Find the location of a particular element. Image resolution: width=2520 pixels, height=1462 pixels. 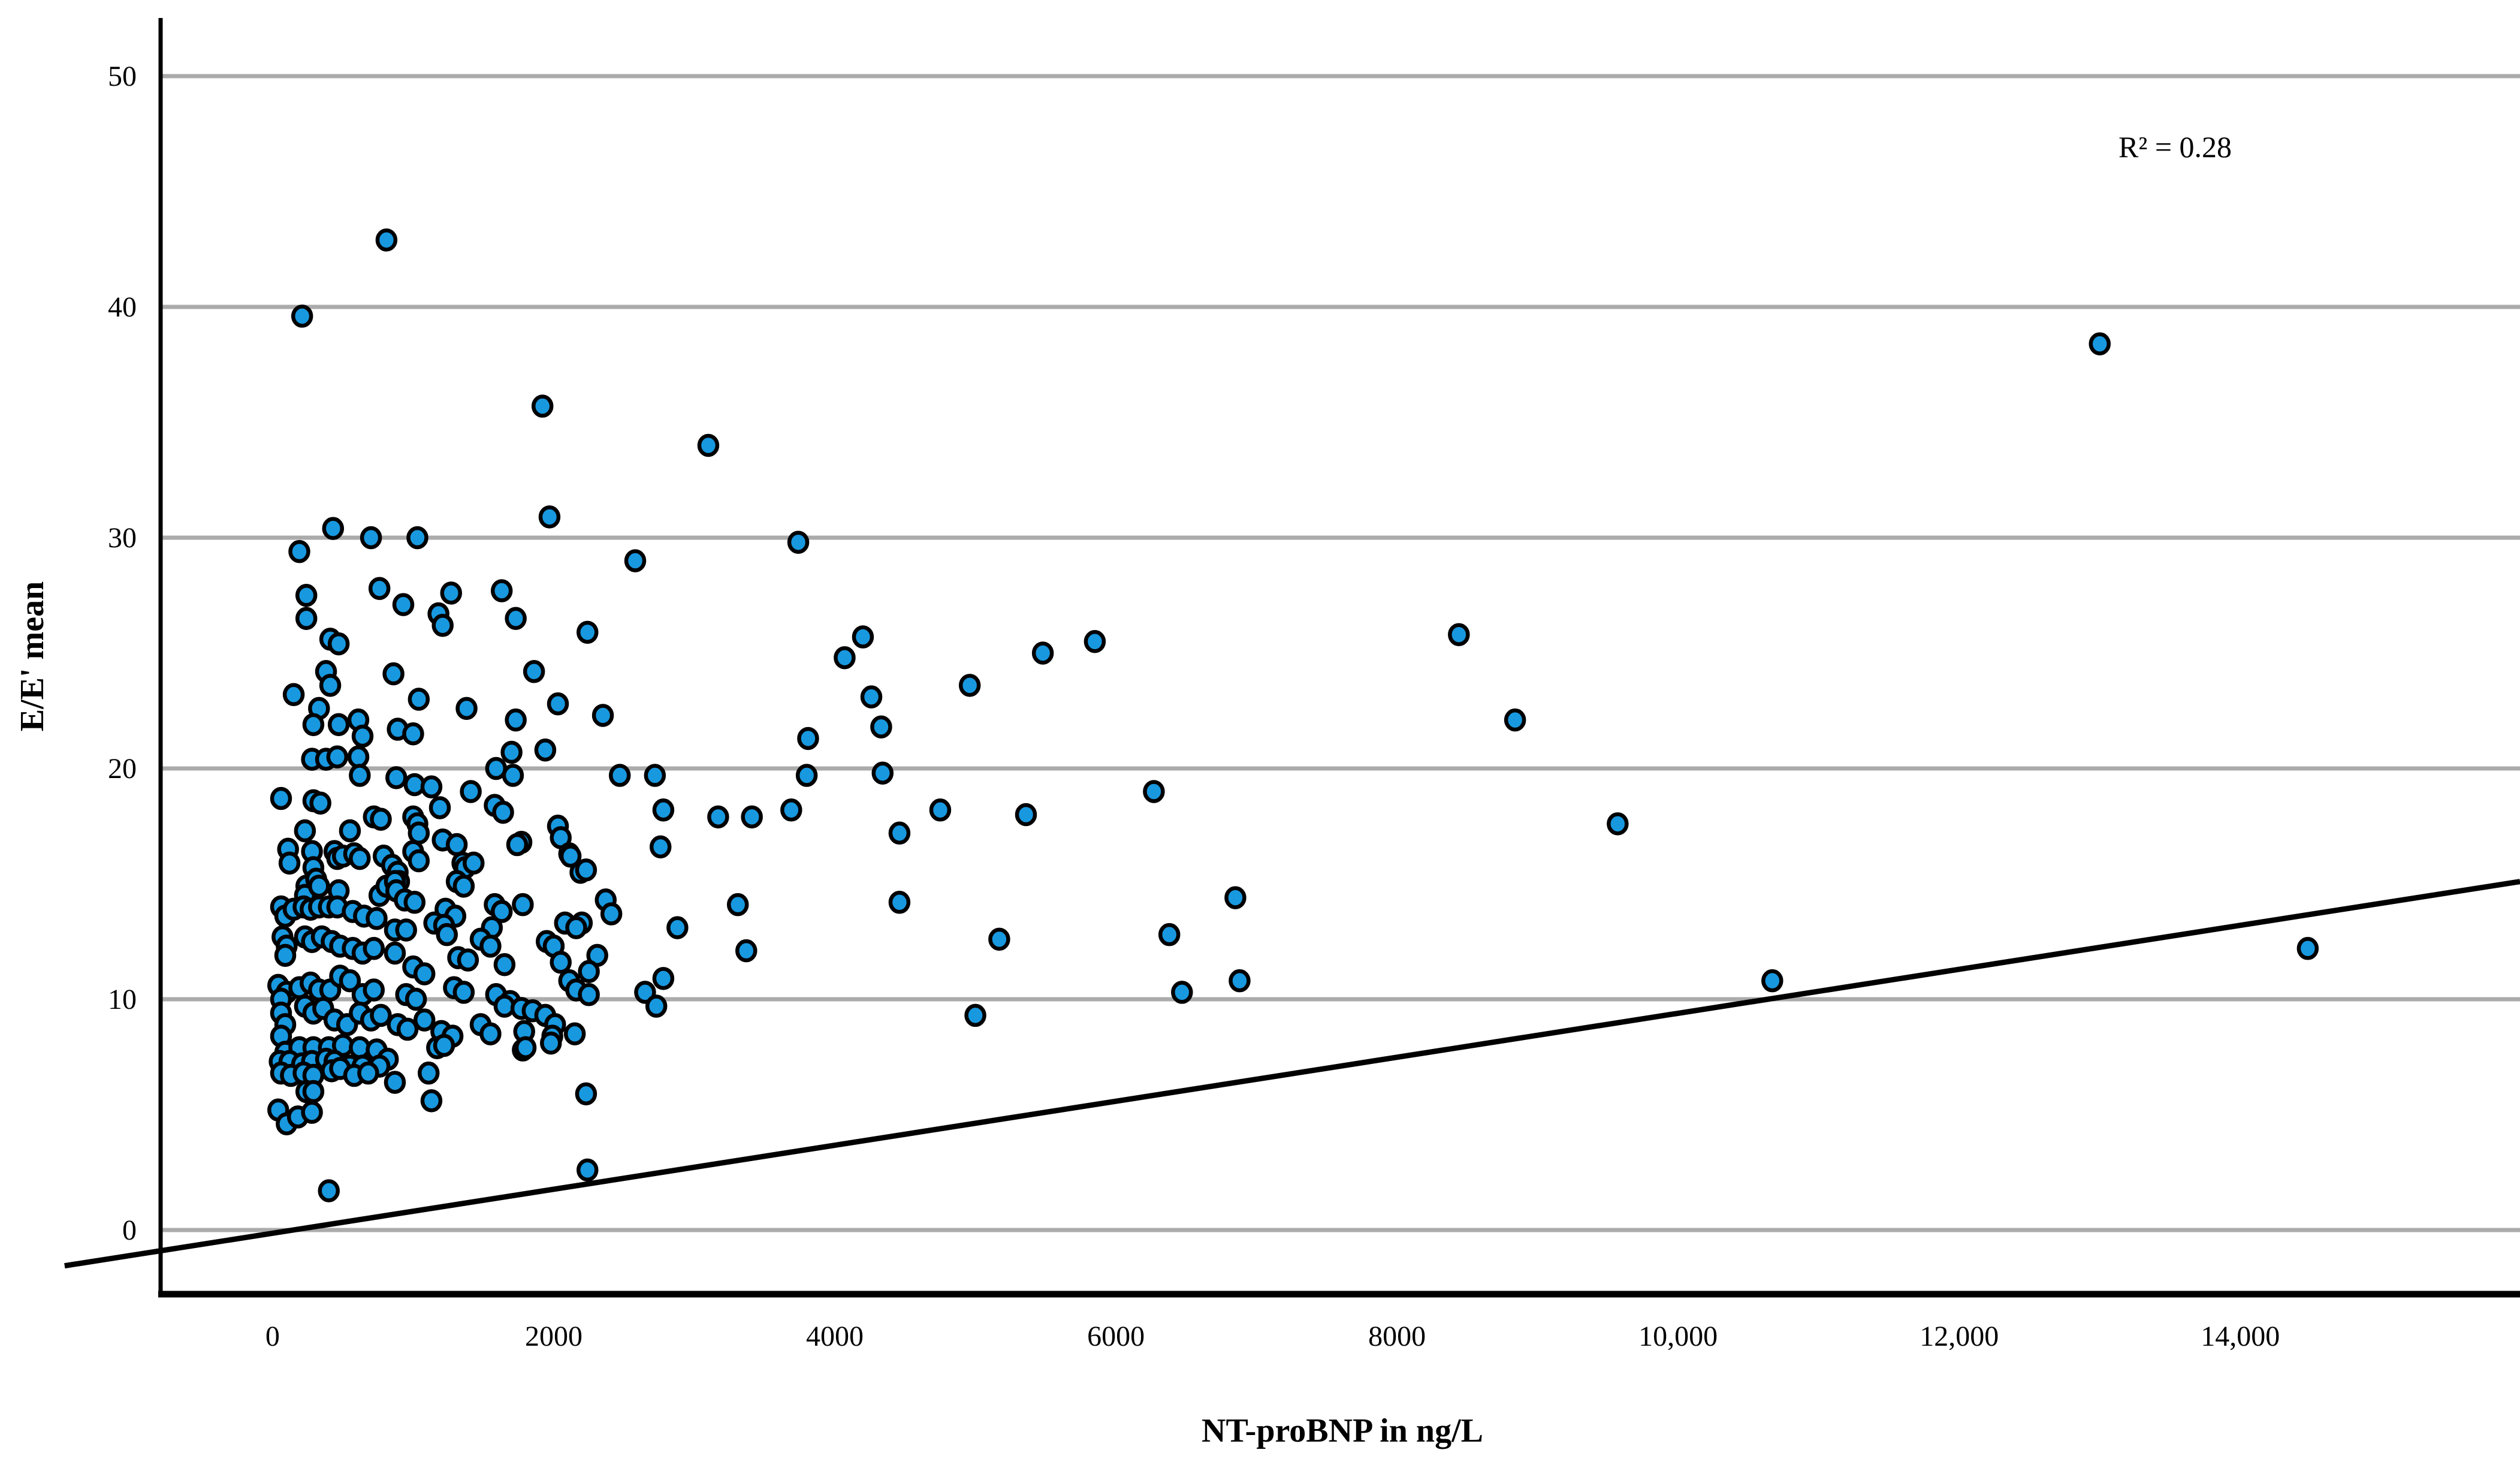

svg-text: 4000 is located at coordinates (835, 1336).